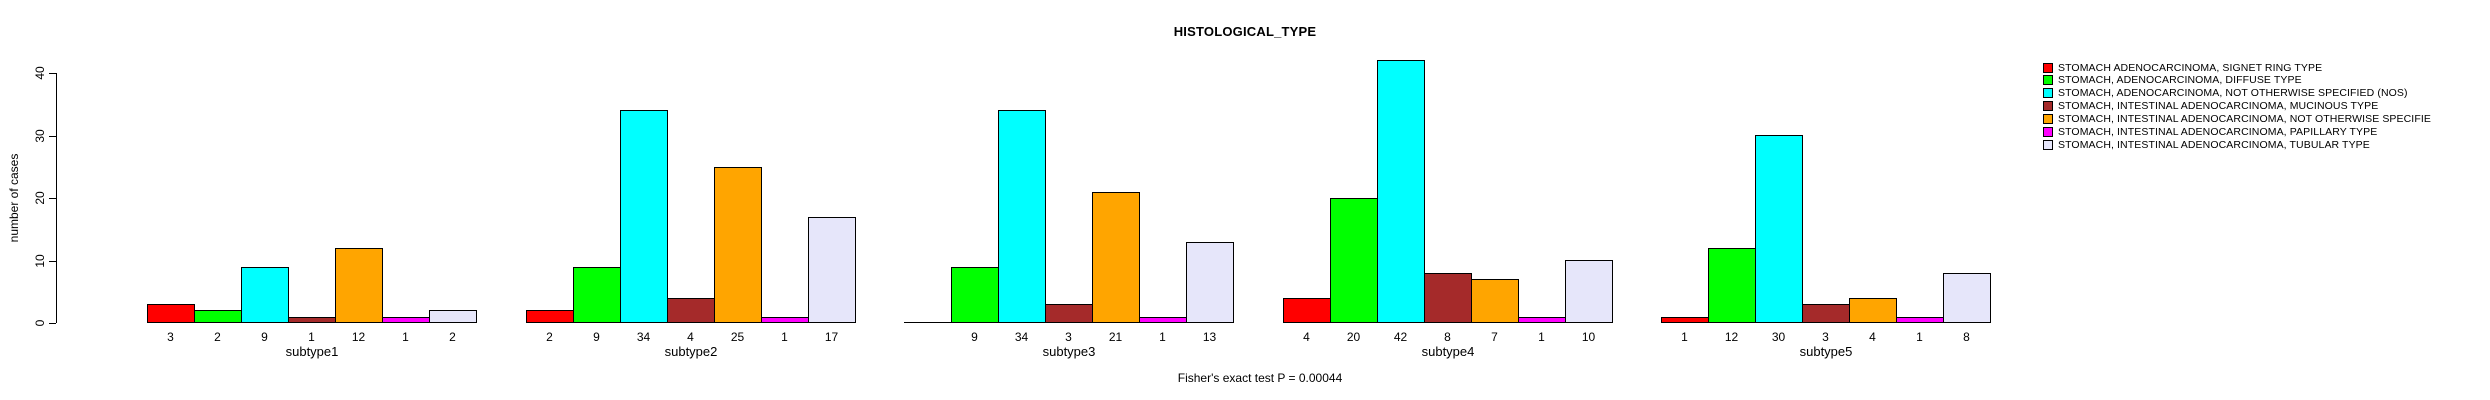 The width and height of the screenshot is (2490, 400). I want to click on bar-value-label: 25, so click(737, 337).